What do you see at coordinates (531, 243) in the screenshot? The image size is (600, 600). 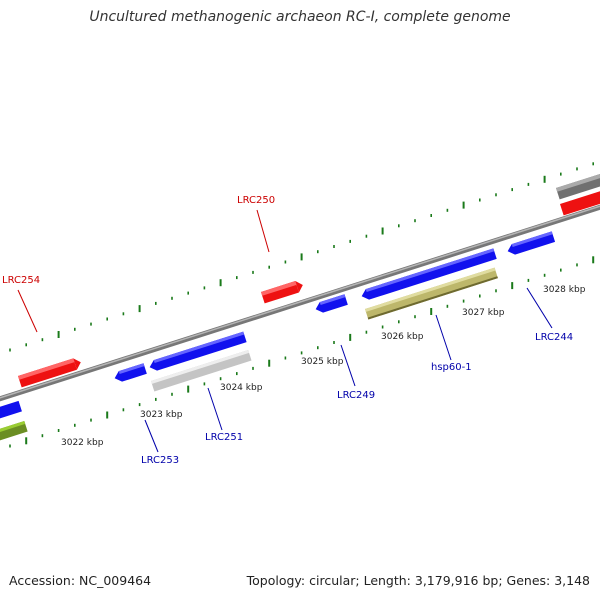 I see `gene-LRC244-feature` at bounding box center [531, 243].